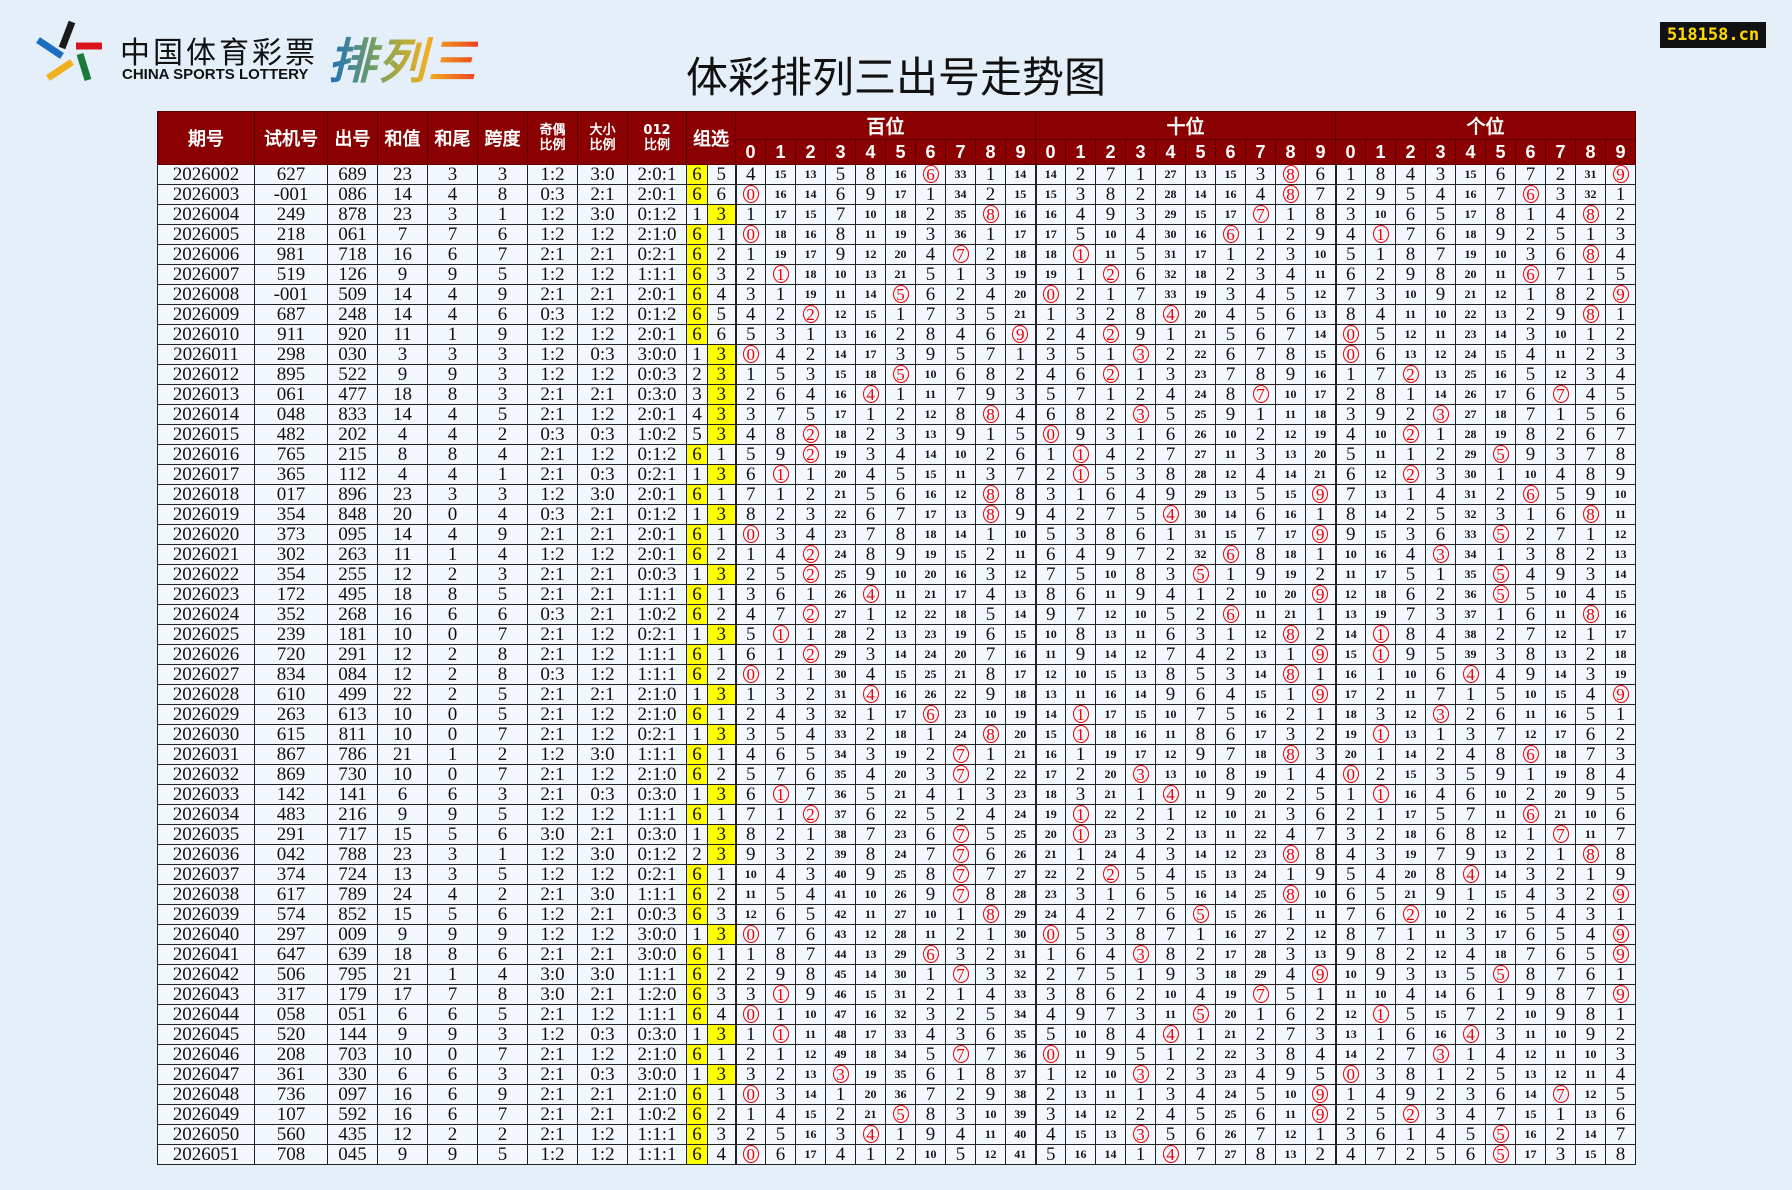  What do you see at coordinates (452, 854) in the screenshot?
I see `sum-tail-cell: 3` at bounding box center [452, 854].